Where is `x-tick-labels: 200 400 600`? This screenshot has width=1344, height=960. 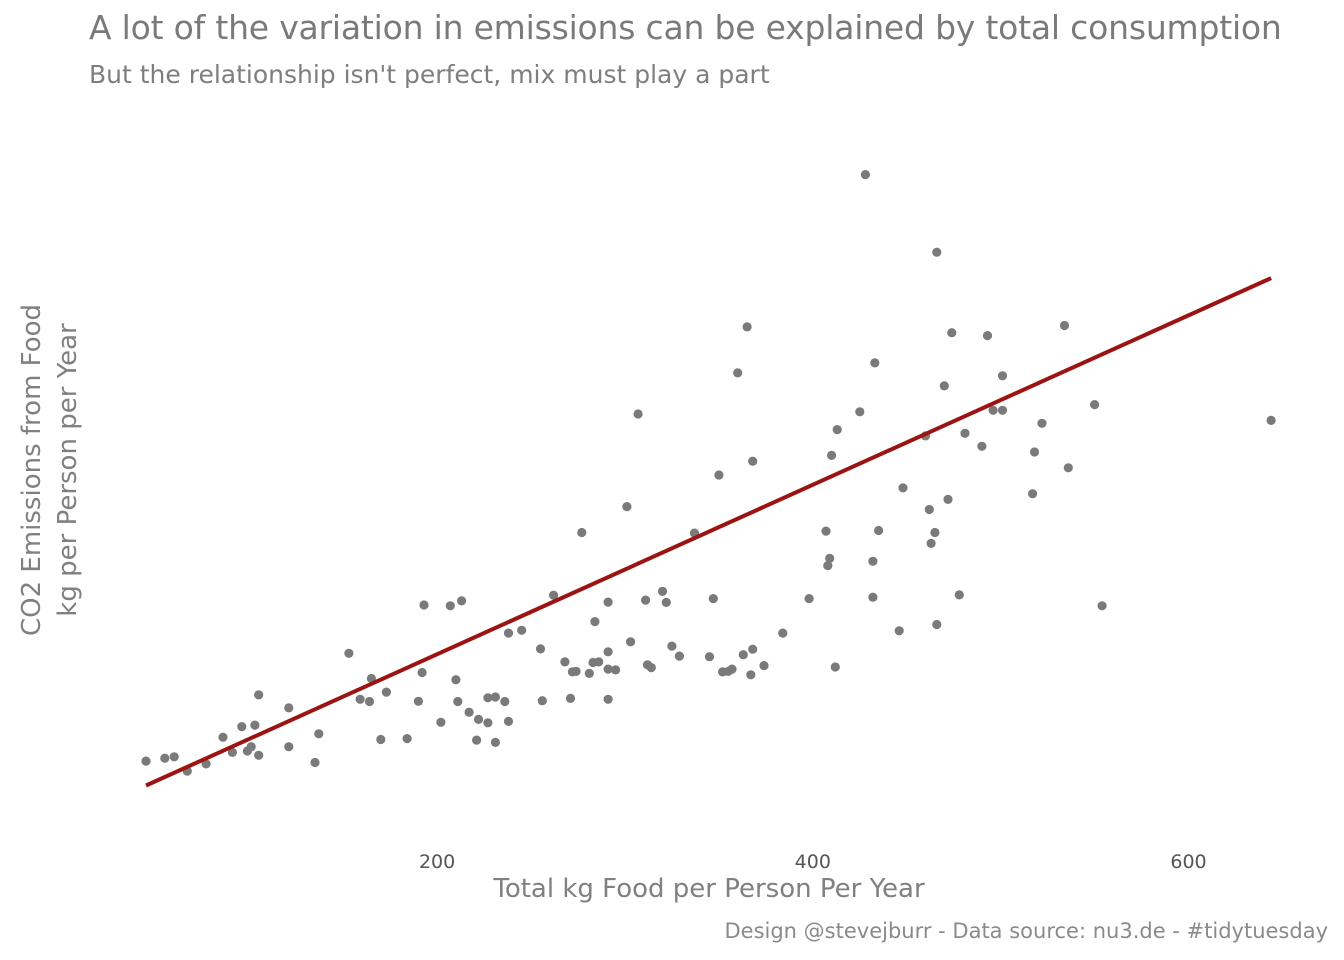 x-tick-labels: 200 400 600 is located at coordinates (813, 862).